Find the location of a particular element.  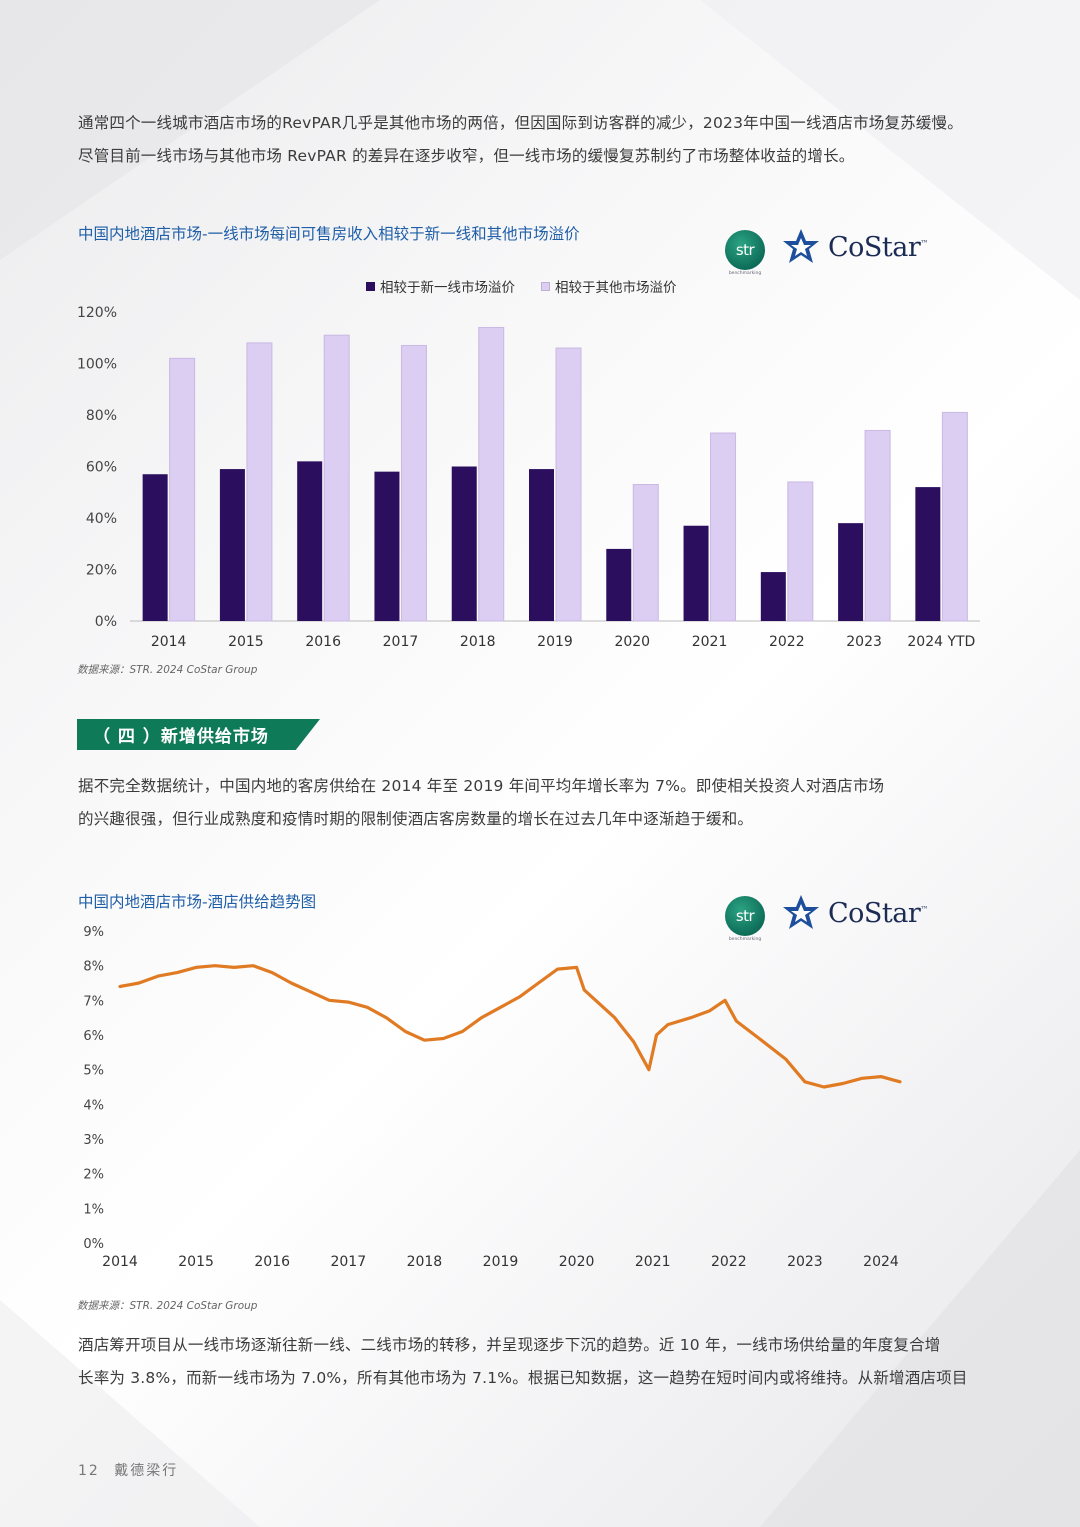

legend-label-new-tier1: 相较于新一线市场溢价 is located at coordinates (447, 288).